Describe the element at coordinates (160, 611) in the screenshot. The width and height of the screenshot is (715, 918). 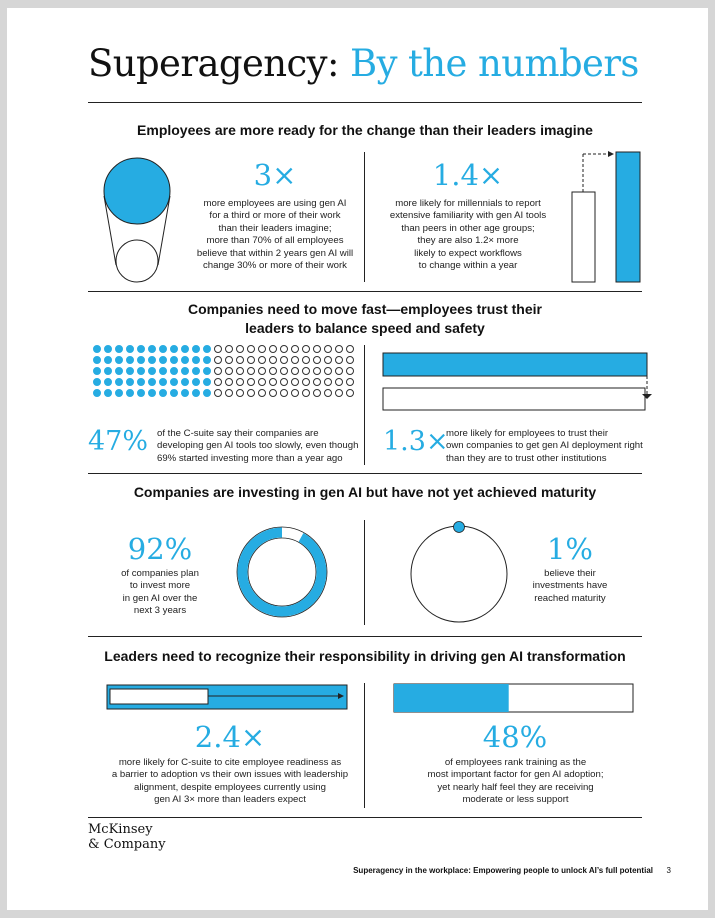
I see `caption-line: next 3 years` at that location.